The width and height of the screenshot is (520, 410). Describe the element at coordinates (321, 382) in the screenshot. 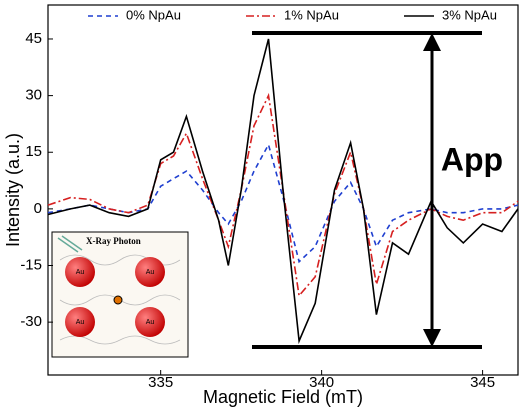

I see `x-tick-label: 340` at that location.